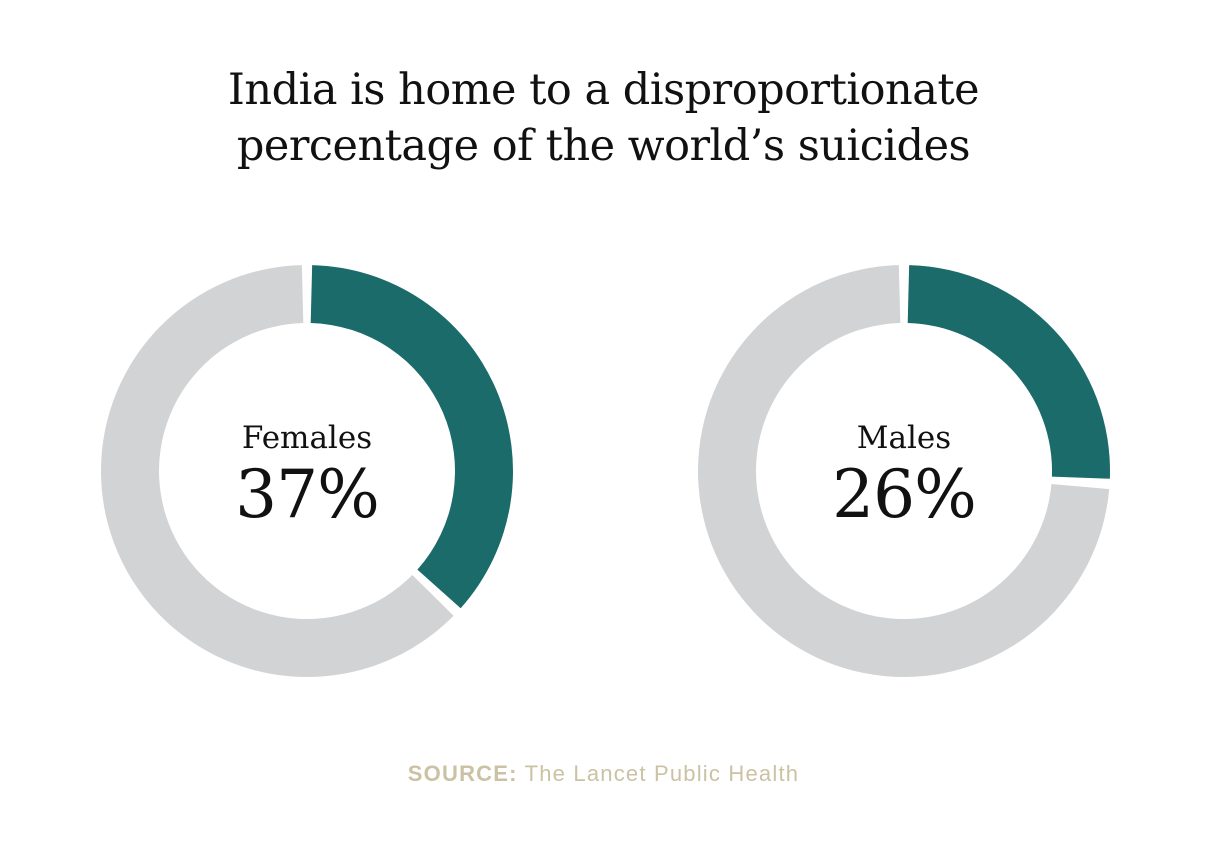 The image size is (1207, 855). I want to click on females-label: Females, so click(307, 438).